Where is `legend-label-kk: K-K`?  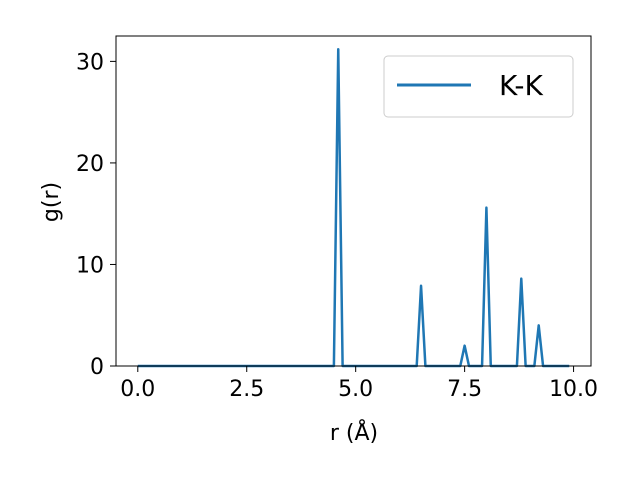 legend-label-kk: K-K is located at coordinates (521, 85).